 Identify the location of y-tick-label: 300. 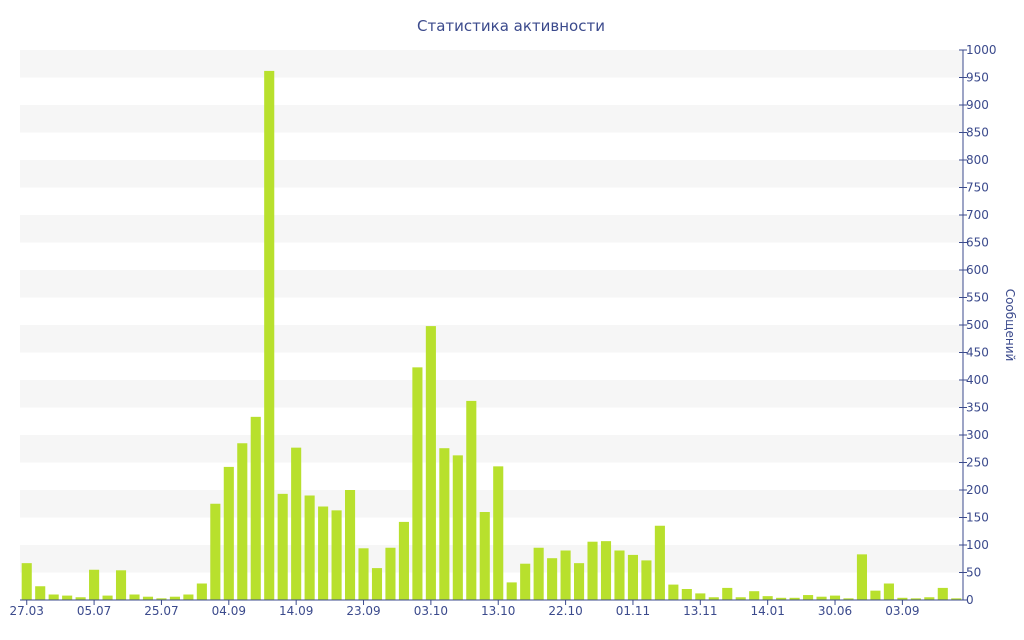
(977, 435).